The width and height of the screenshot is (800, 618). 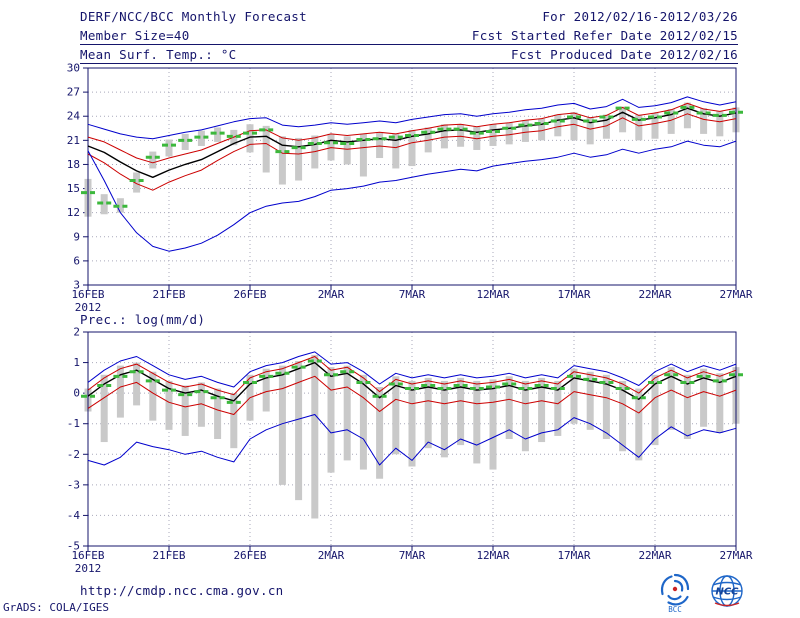 I want to click on bcc-logo-center-dot, so click(x=675, y=589).